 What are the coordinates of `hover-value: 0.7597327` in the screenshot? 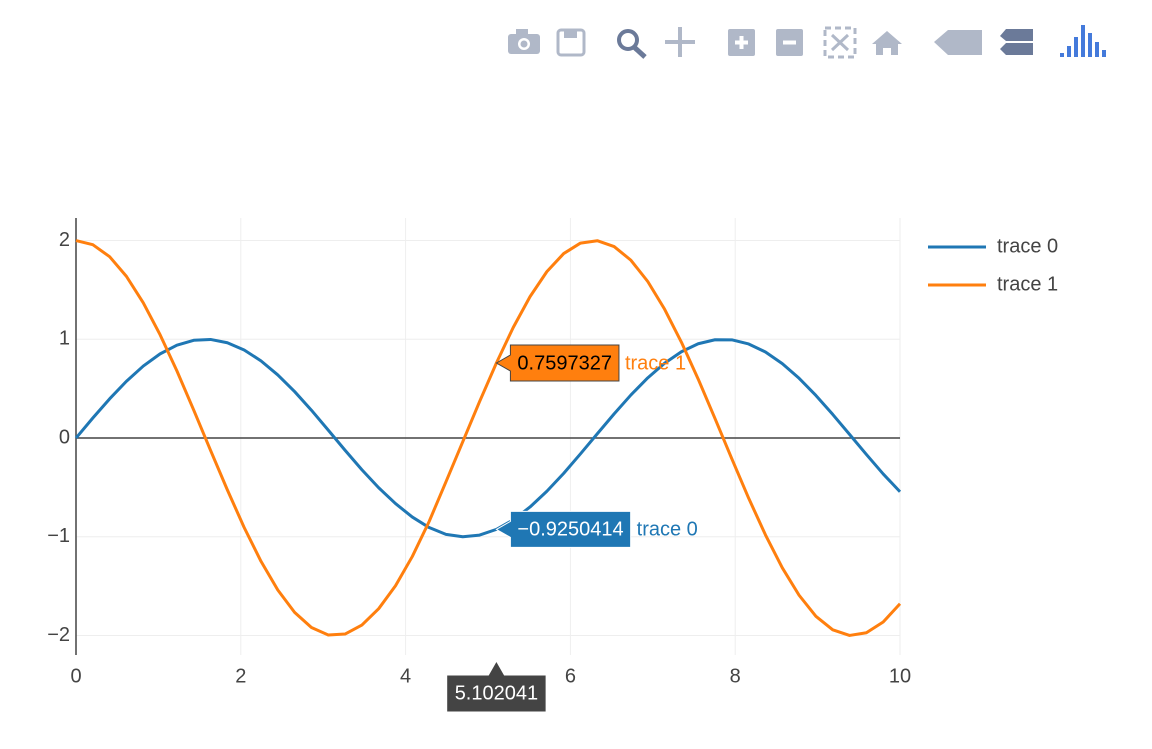 It's located at (564, 363).